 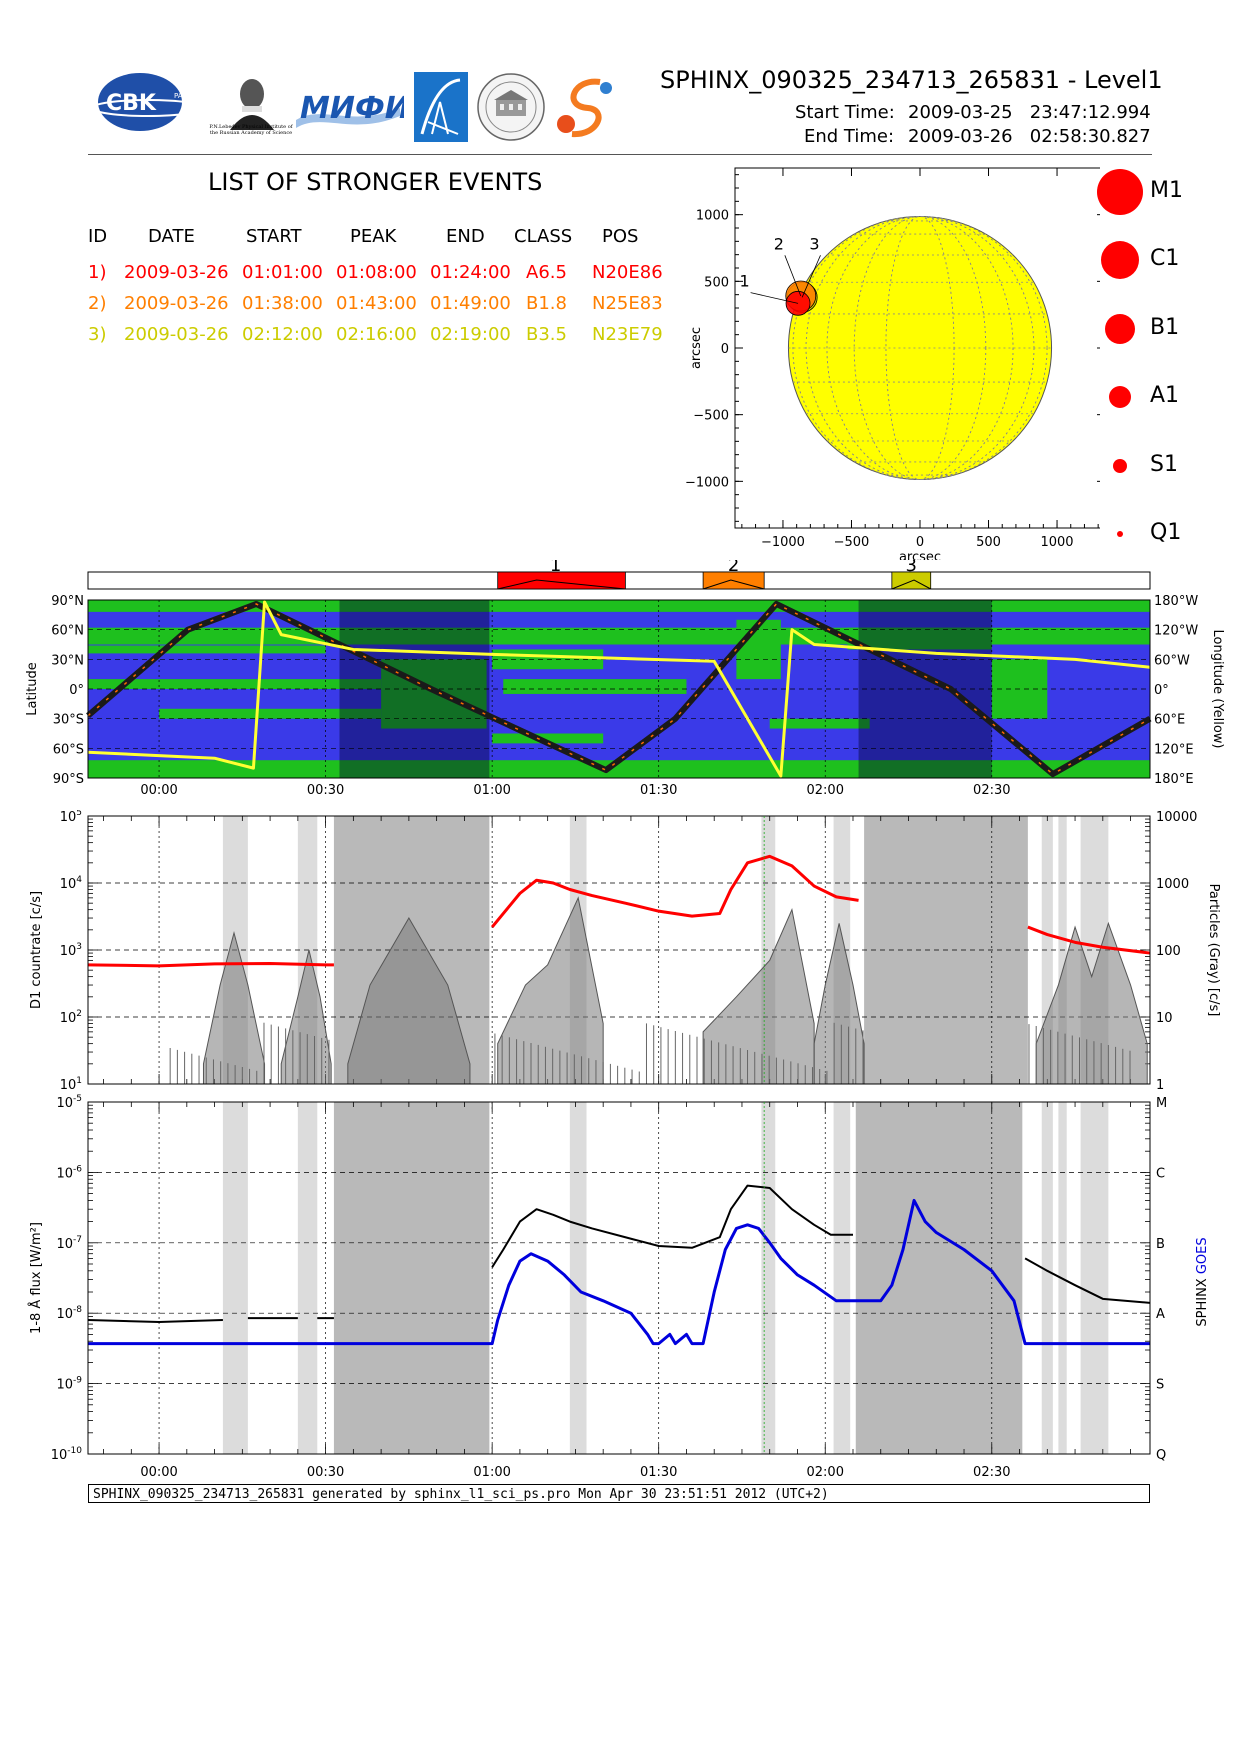 I want to click on timeline-event-label: 3, so click(x=911, y=568).